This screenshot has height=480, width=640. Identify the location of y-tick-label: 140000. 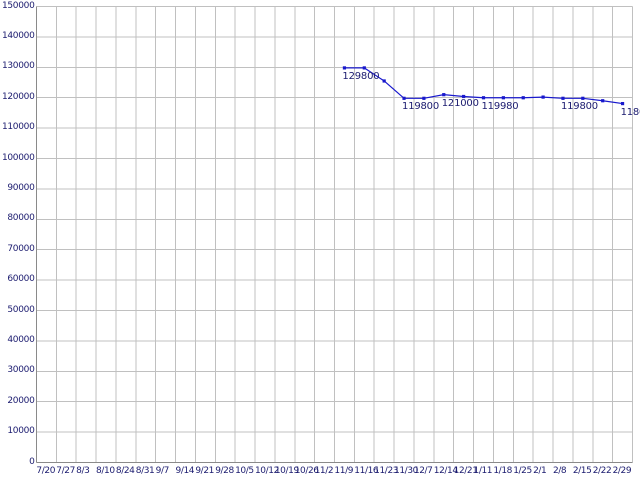
(18, 35).